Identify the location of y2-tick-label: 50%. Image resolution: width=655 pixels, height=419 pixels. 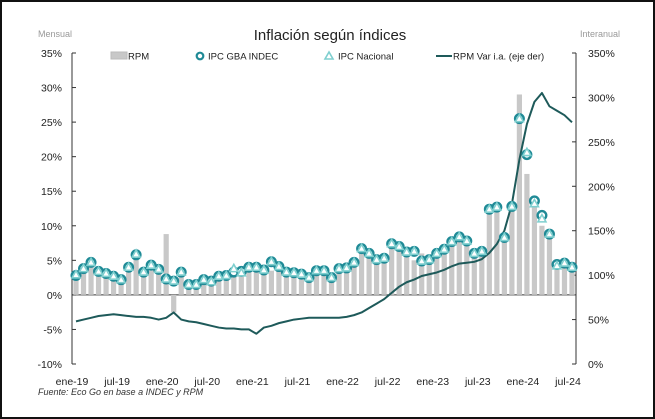
(598, 321).